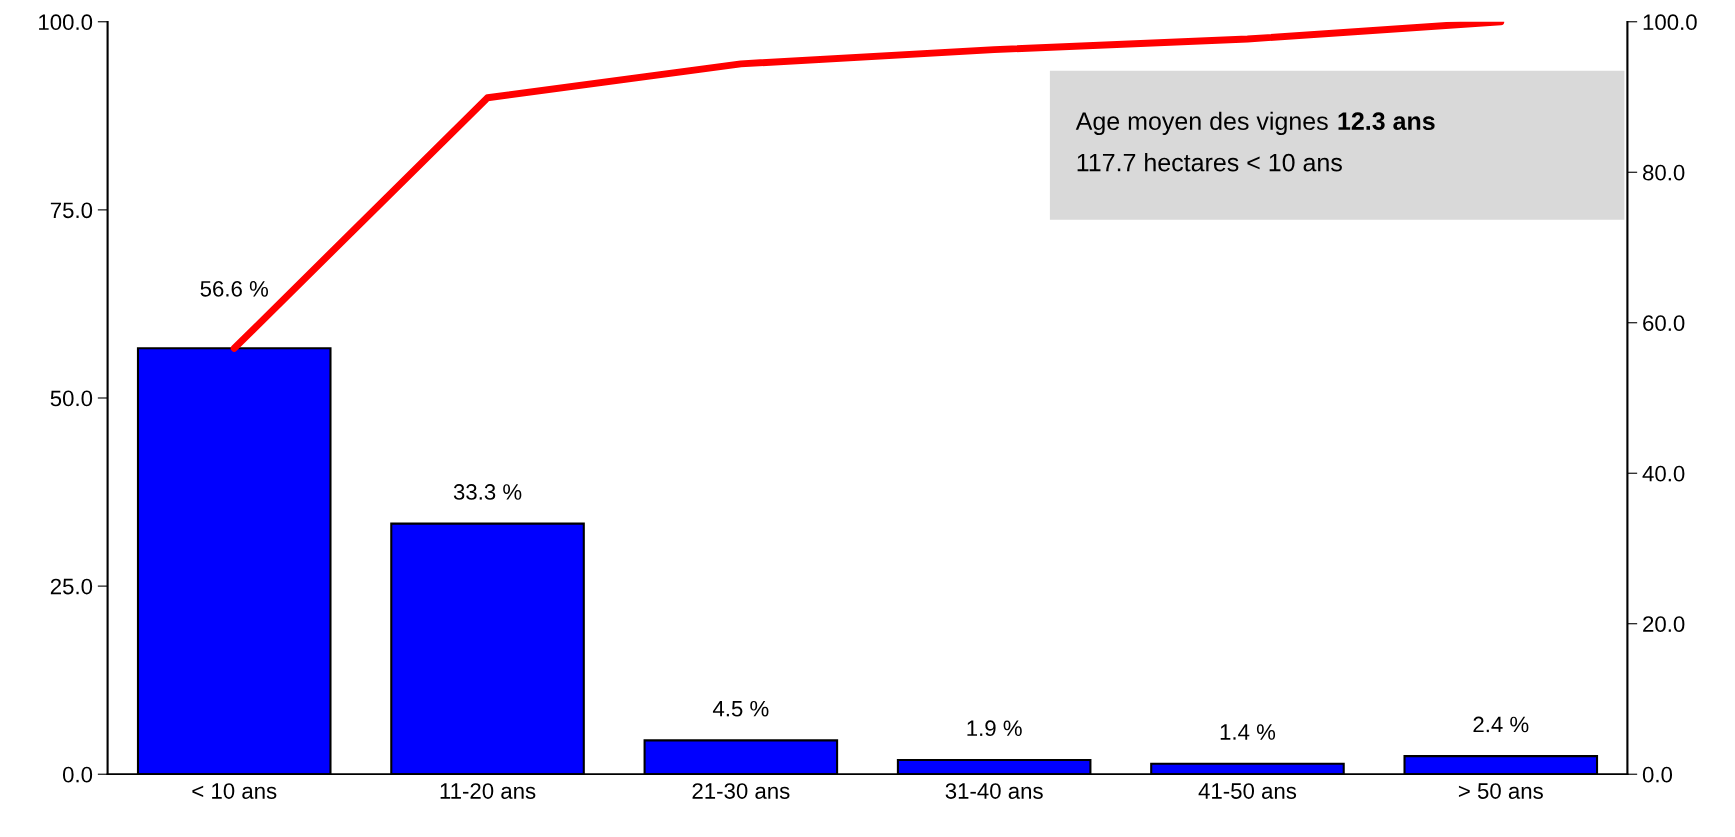 The height and width of the screenshot is (837, 1735). I want to click on y2-tick-label: 0.0, so click(1657, 774).